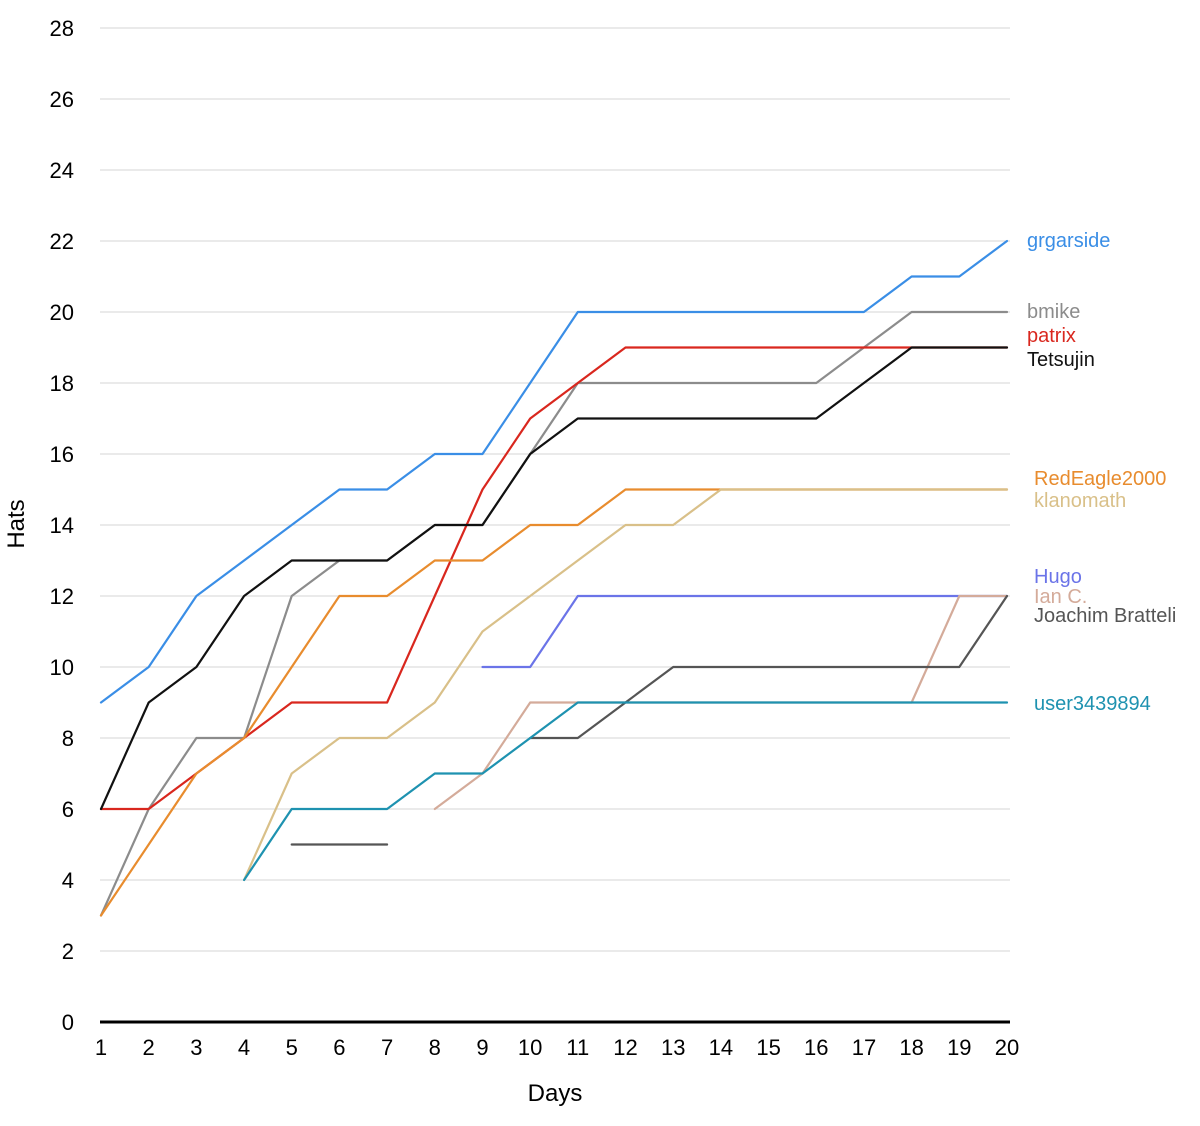 The image size is (1200, 1126). What do you see at coordinates (1058, 577) in the screenshot?
I see `legend-label: Hugo` at bounding box center [1058, 577].